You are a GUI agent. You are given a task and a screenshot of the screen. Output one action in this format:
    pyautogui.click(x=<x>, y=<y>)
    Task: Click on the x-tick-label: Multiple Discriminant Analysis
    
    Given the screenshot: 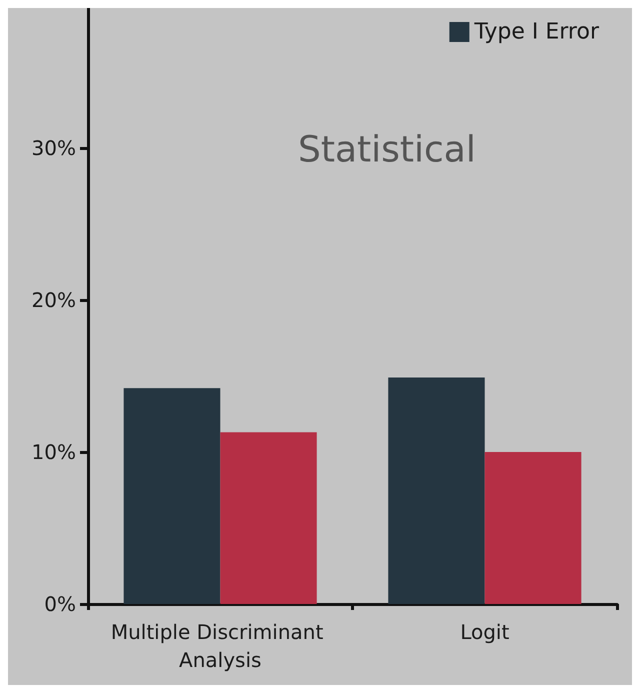 What is the action you would take?
    pyautogui.click(x=220, y=646)
    